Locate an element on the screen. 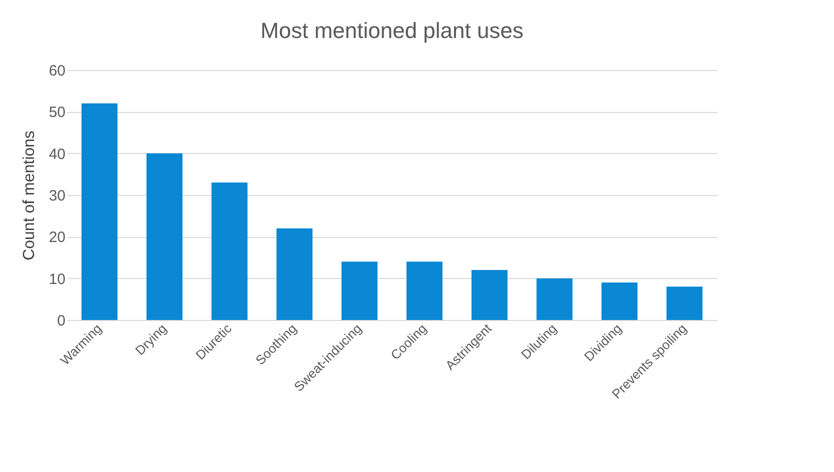 The image size is (834, 472). y-tick-label: 30 is located at coordinates (57, 196).